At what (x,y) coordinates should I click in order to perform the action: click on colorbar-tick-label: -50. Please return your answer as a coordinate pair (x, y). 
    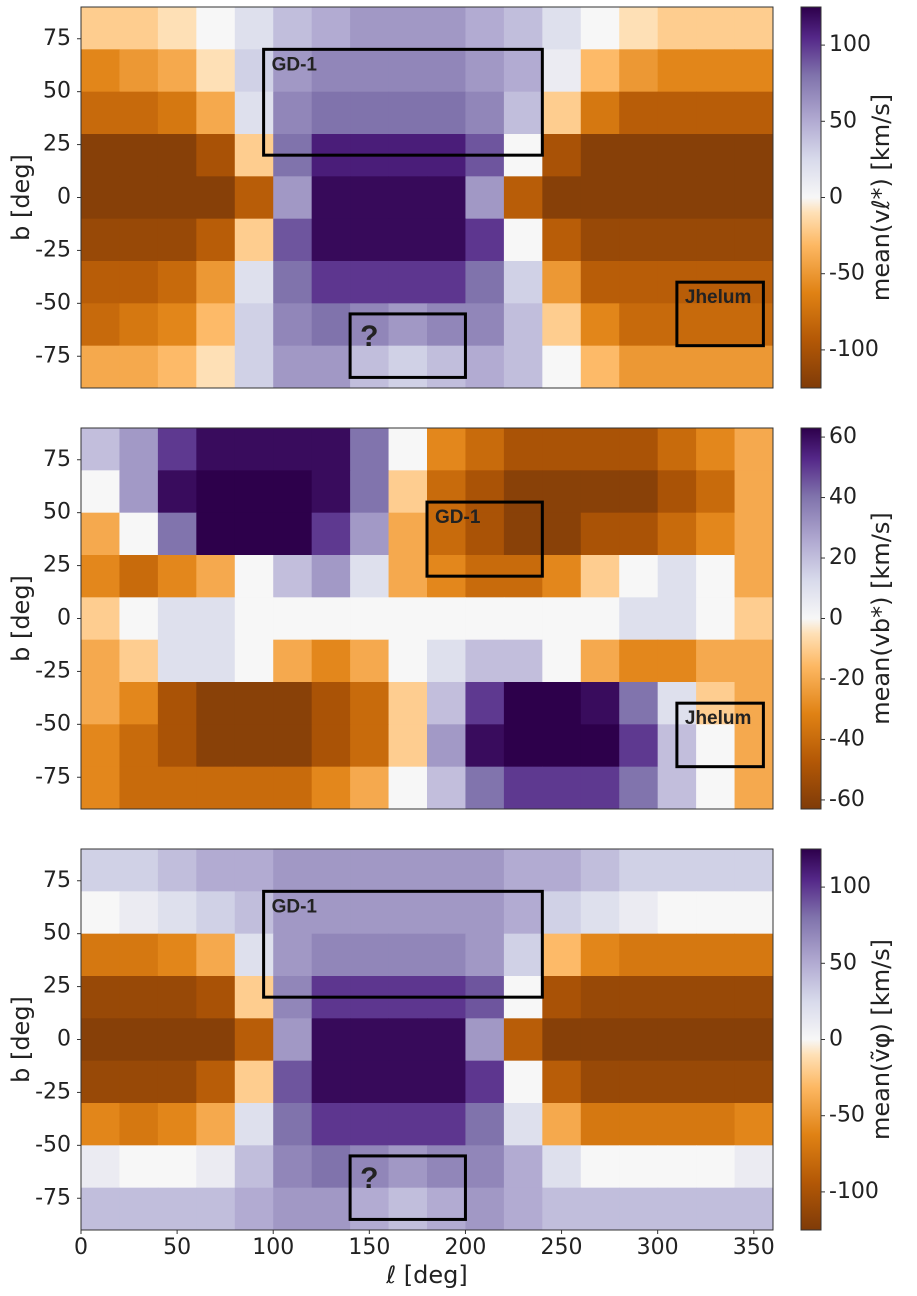
    Looking at the image, I should click on (847, 273).